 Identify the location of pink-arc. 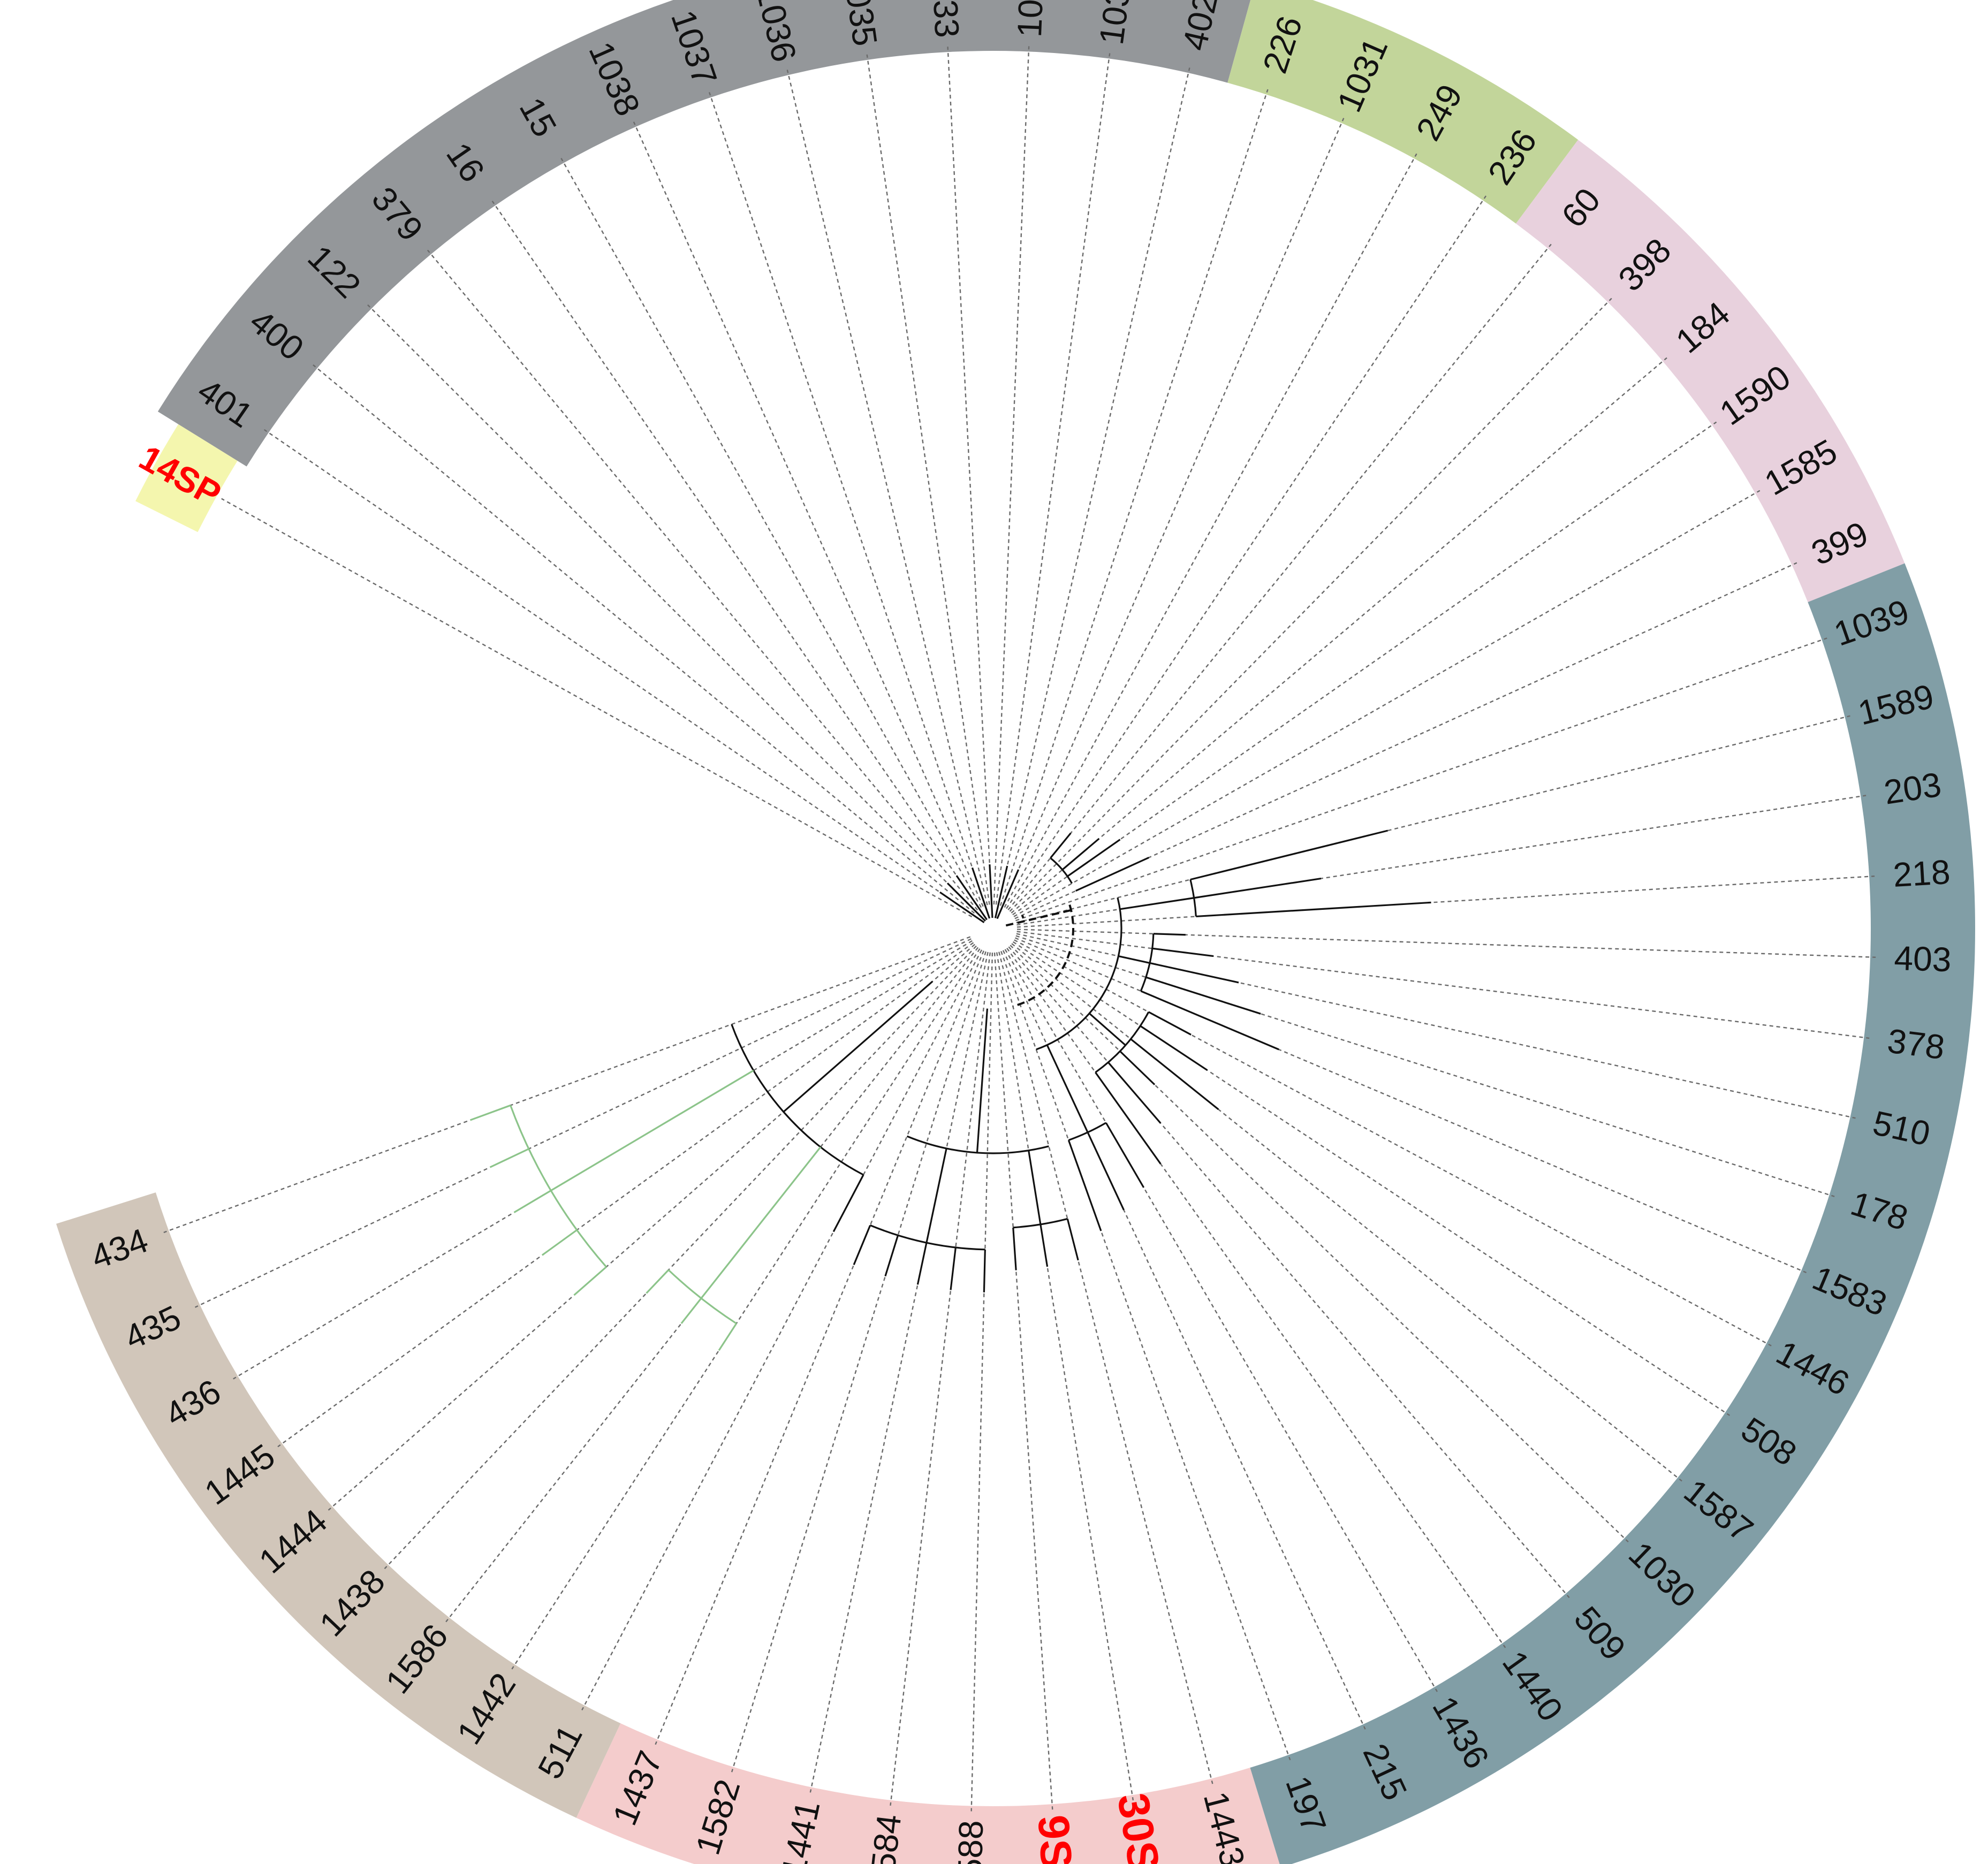
(1062, 870).